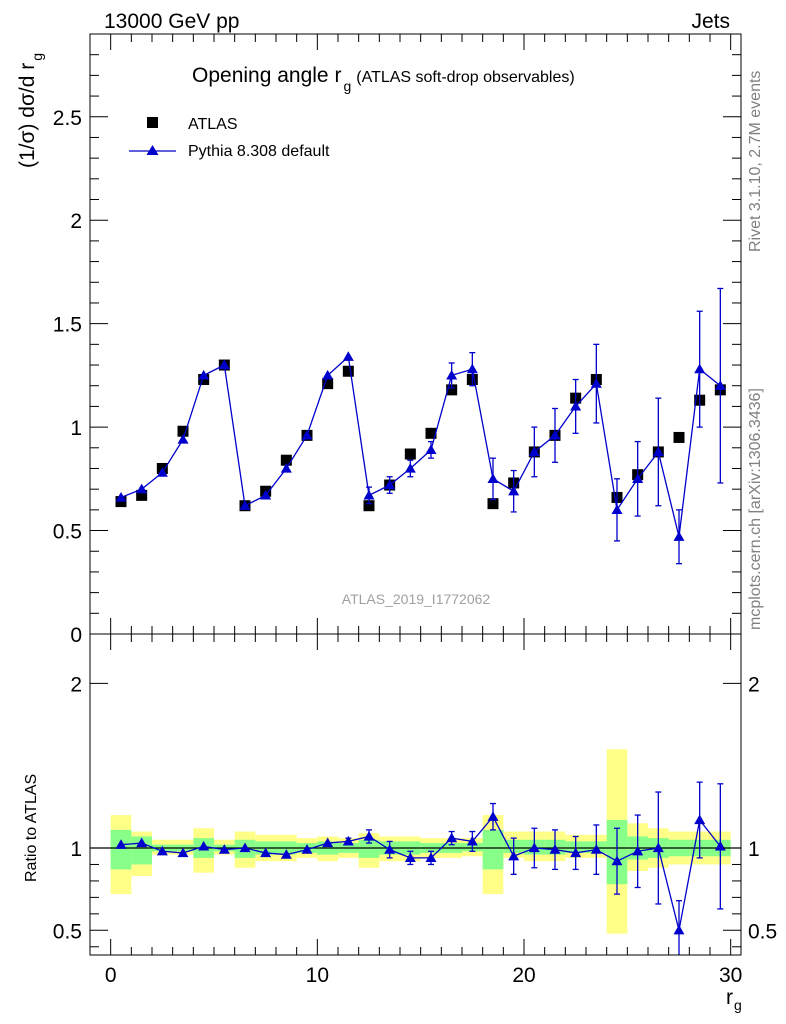 This screenshot has height=1024, width=786. I want to click on main-y-tick-label: 2, so click(76, 221).